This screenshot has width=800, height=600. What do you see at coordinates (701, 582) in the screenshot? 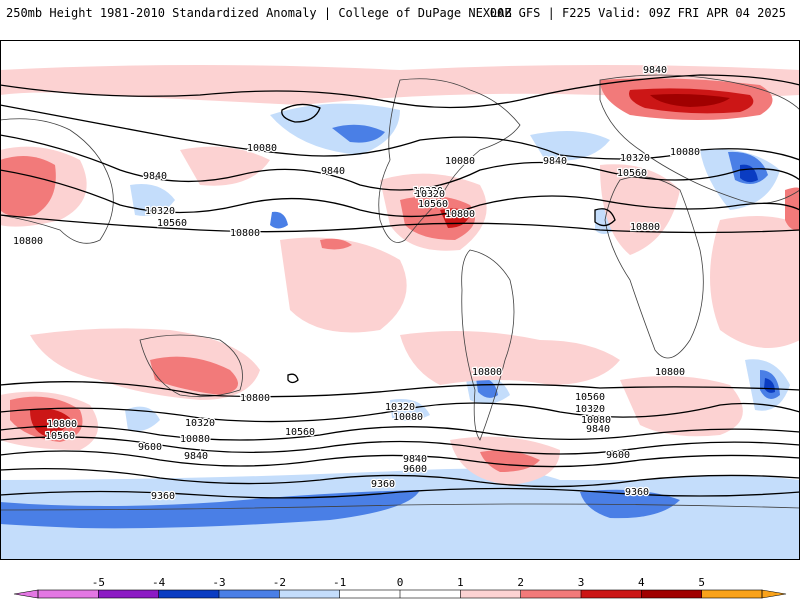
I see `legend-tick-label: 5` at bounding box center [701, 582].